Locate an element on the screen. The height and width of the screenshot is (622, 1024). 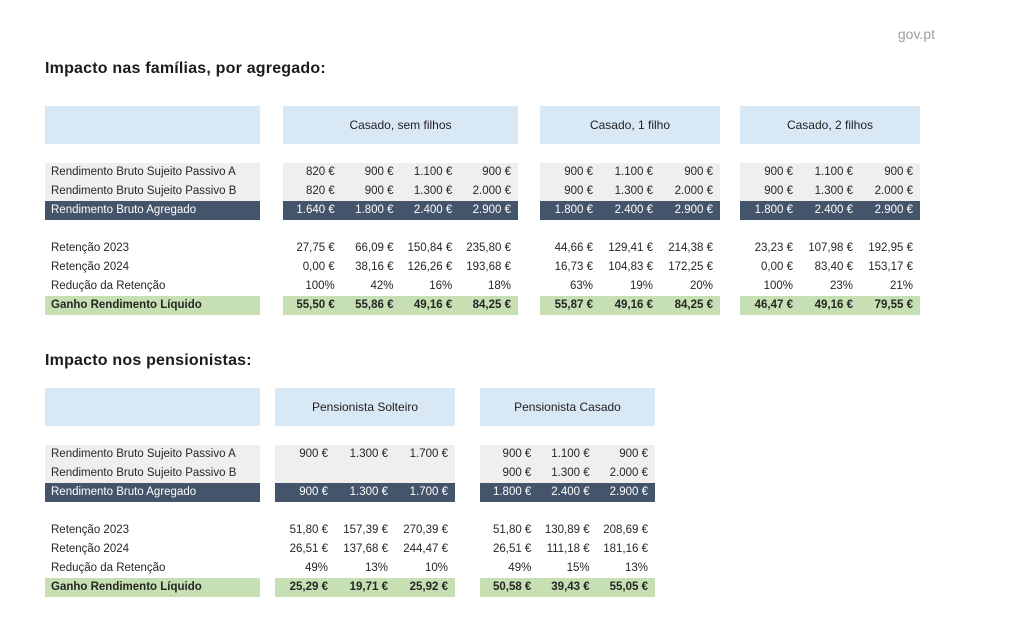
value-cell: 23,23 € is located at coordinates (773, 248).